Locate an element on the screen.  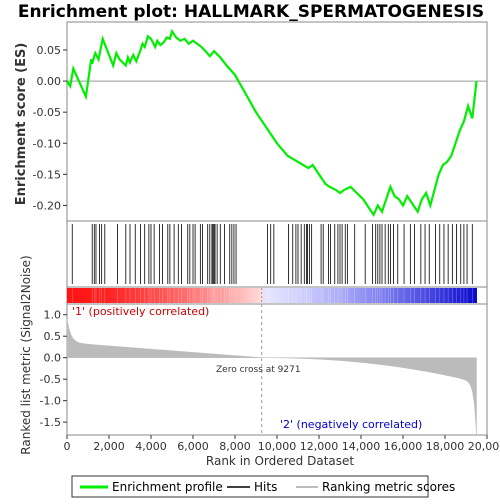
x-axis-label: Rank in Ordered Dataset is located at coordinates (280, 461).